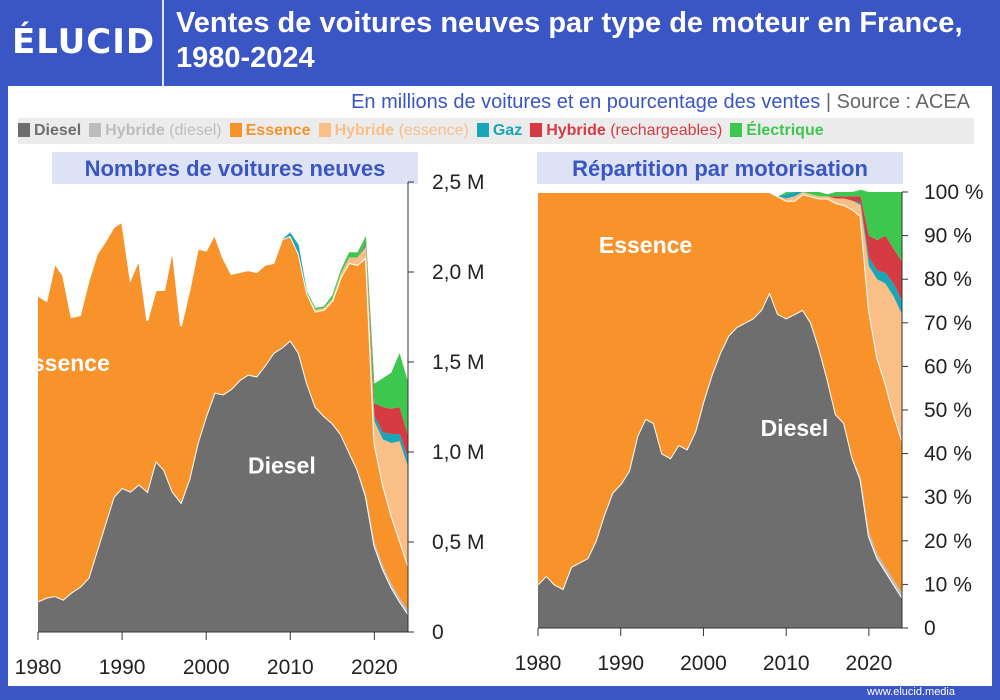 This screenshot has width=1000, height=700. What do you see at coordinates (84, 42) in the screenshot?
I see `elucid-logo: ÉLUCID` at bounding box center [84, 42].